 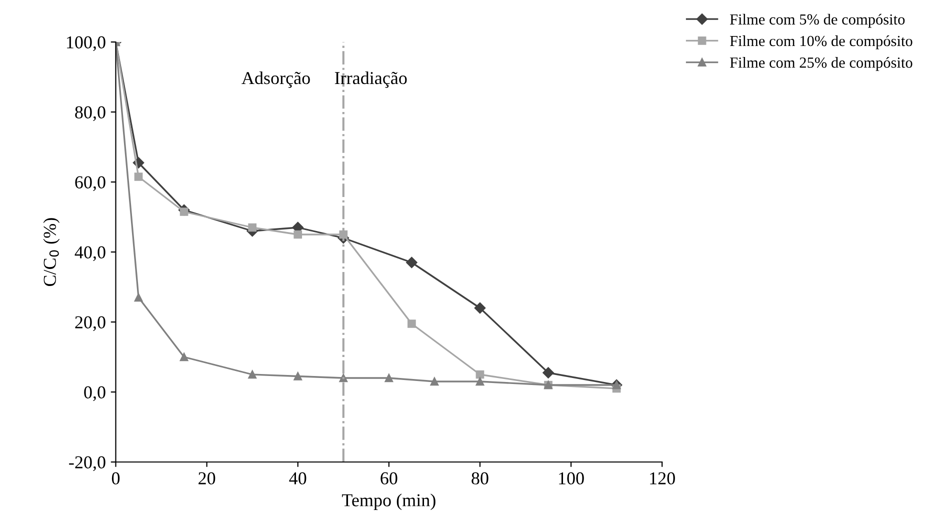 What do you see at coordinates (207, 478) in the screenshot?
I see `x-tick-label: 20` at bounding box center [207, 478].